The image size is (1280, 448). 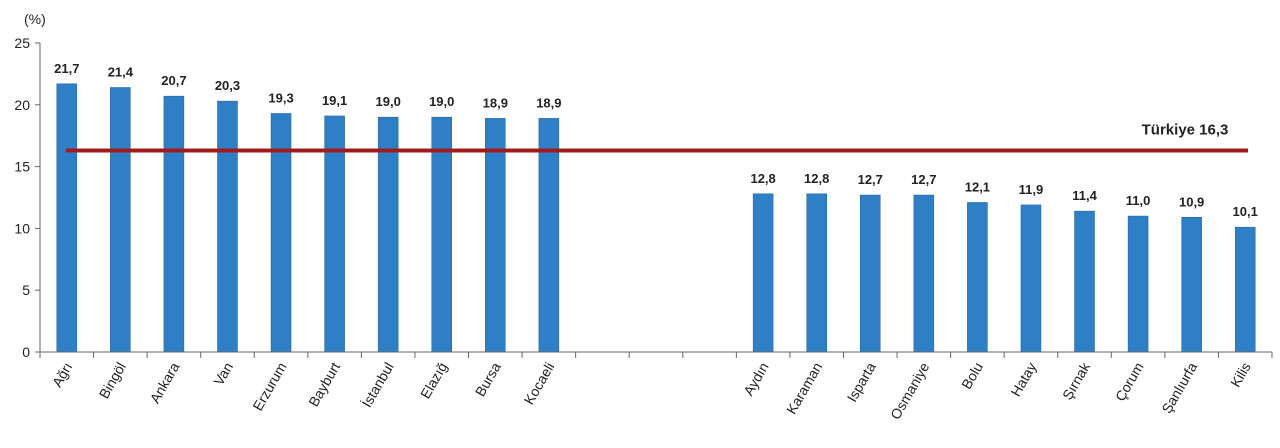 What do you see at coordinates (26, 352) in the screenshot?
I see `y-tick-label: 0` at bounding box center [26, 352].